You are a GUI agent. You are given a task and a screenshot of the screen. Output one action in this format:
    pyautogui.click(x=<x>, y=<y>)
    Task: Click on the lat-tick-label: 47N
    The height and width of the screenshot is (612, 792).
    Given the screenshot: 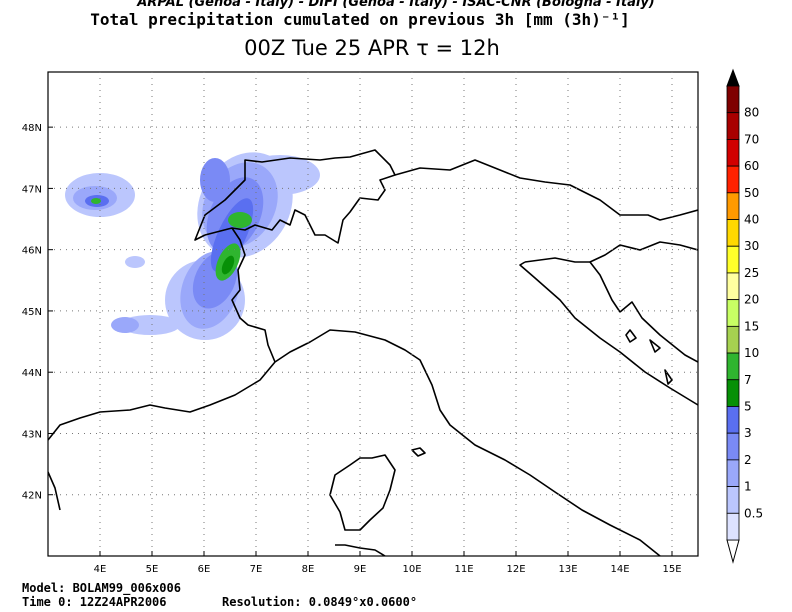 What is the action you would take?
    pyautogui.click(x=32, y=189)
    